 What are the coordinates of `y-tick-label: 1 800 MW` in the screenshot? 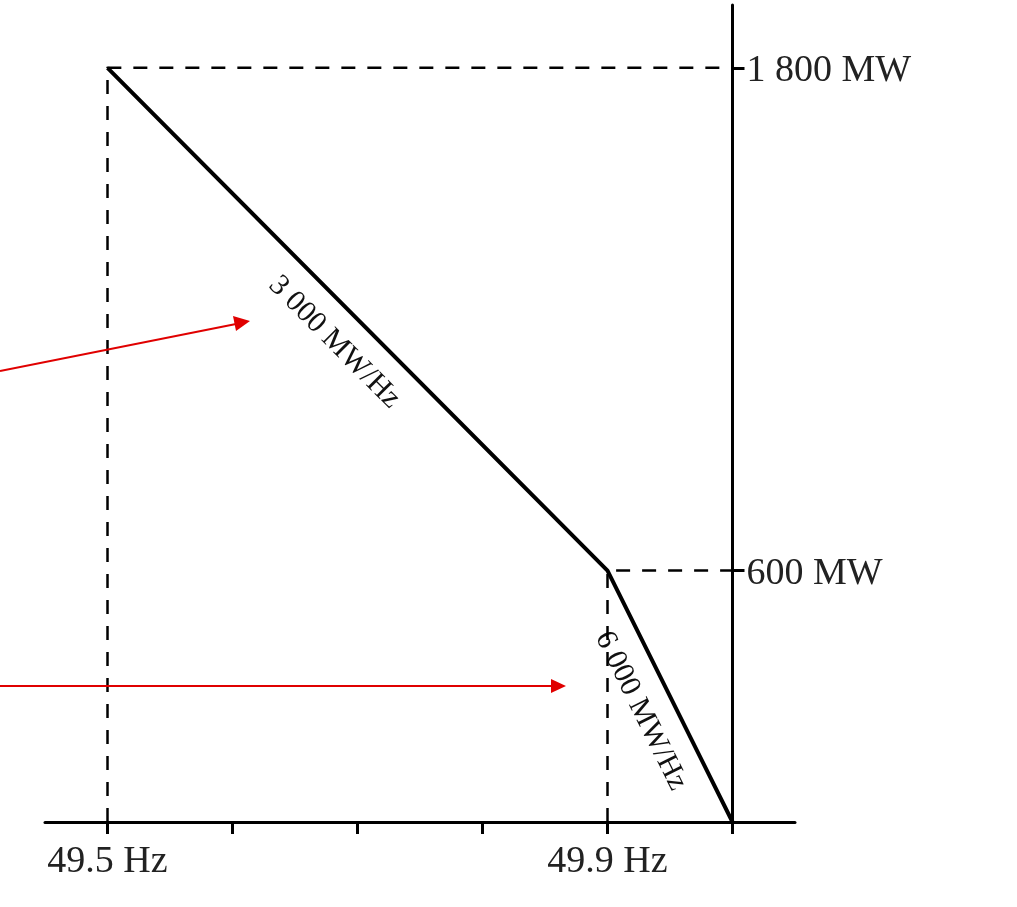 It's located at (829, 67).